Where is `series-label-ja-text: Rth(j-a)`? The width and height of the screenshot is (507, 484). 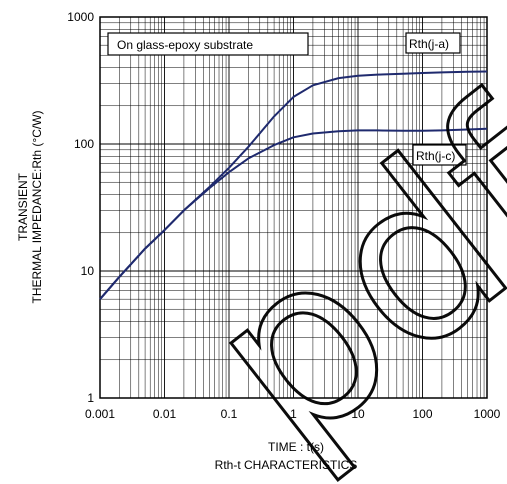
series-label-ja-text: Rth(j-a) is located at coordinates (429, 44).